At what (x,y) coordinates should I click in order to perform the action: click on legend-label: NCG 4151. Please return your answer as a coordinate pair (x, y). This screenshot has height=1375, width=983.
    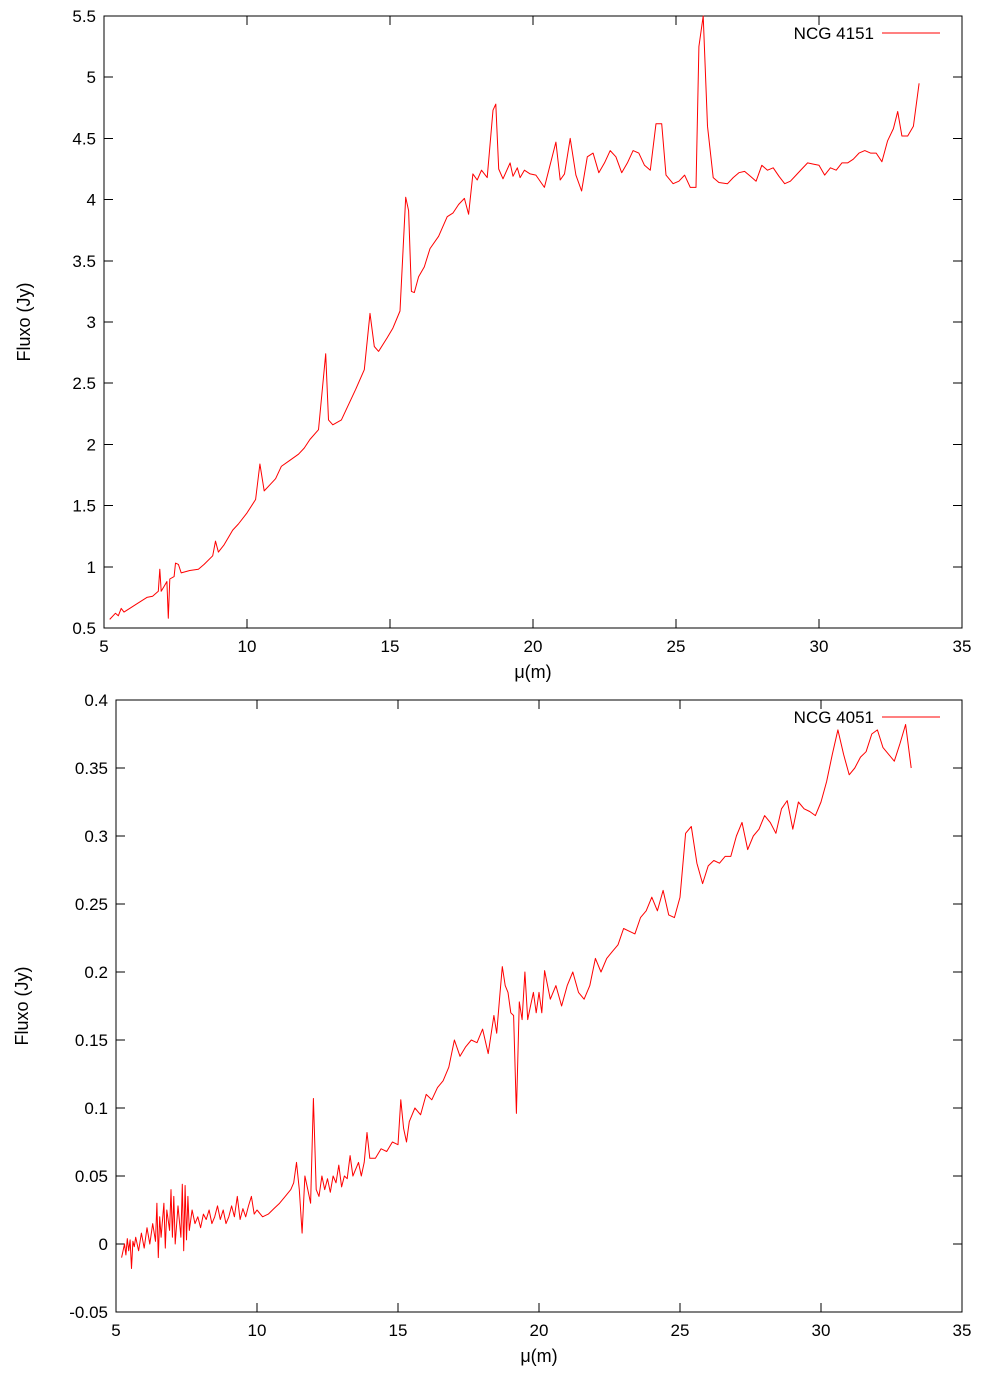
    Looking at the image, I should click on (834, 33).